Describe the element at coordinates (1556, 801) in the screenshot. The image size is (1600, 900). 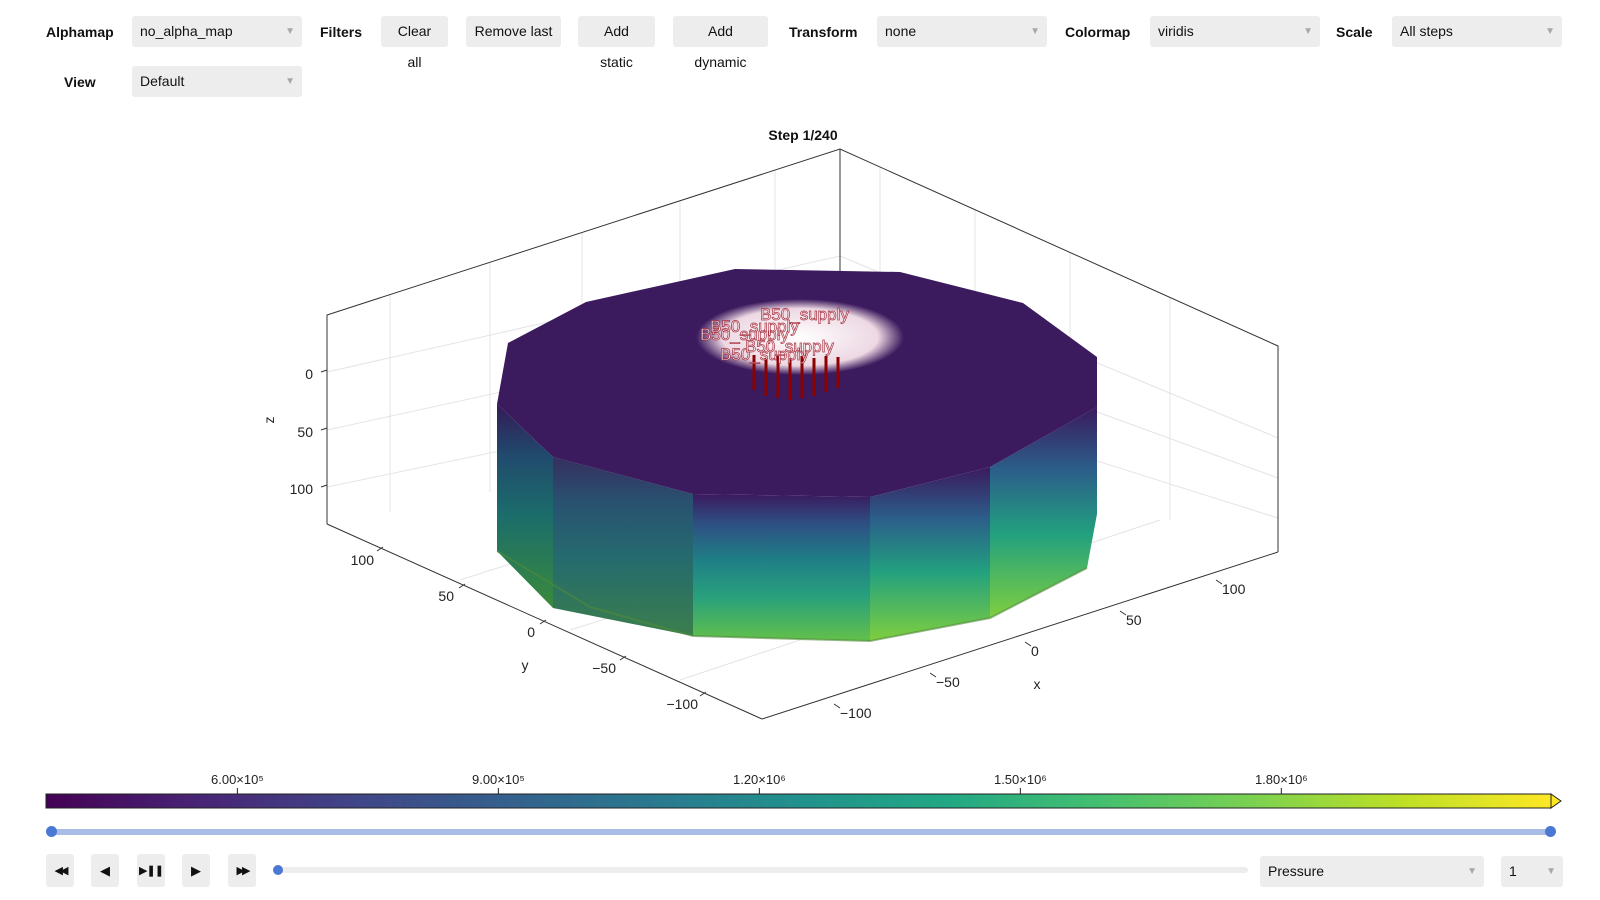
I see `colorbar-extend-arrow` at that location.